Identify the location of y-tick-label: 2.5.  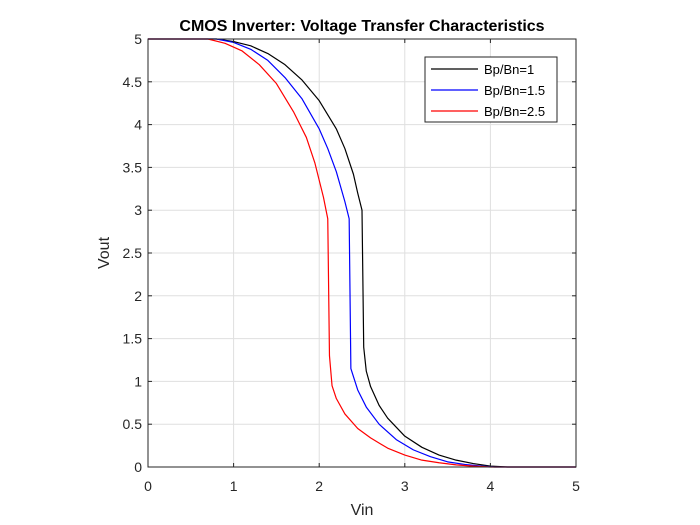
(133, 253).